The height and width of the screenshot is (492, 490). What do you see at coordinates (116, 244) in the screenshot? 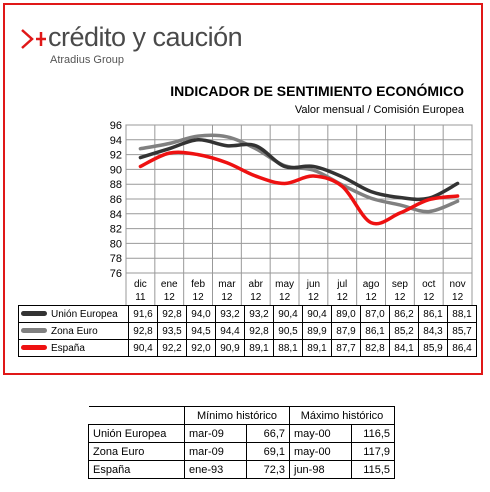
I see `y-tick-label: 80` at bounding box center [116, 244].